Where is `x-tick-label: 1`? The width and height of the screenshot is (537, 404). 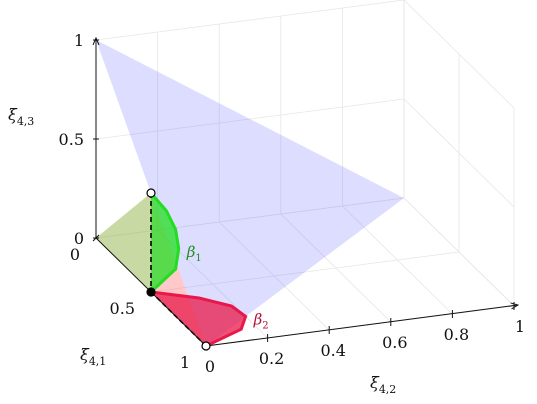
x-tick-label: 1 is located at coordinates (185, 362).